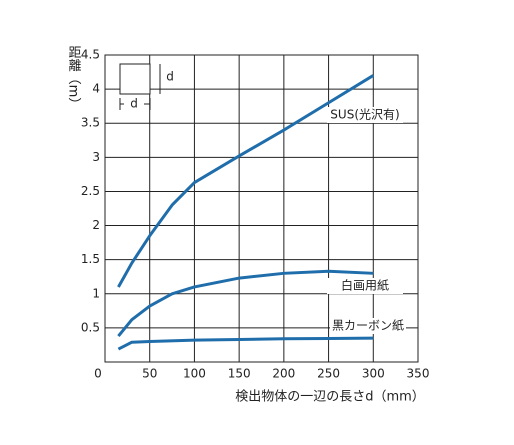  What do you see at coordinates (74, 78) in the screenshot?
I see `y-axis-label: 距離（m）` at bounding box center [74, 78].